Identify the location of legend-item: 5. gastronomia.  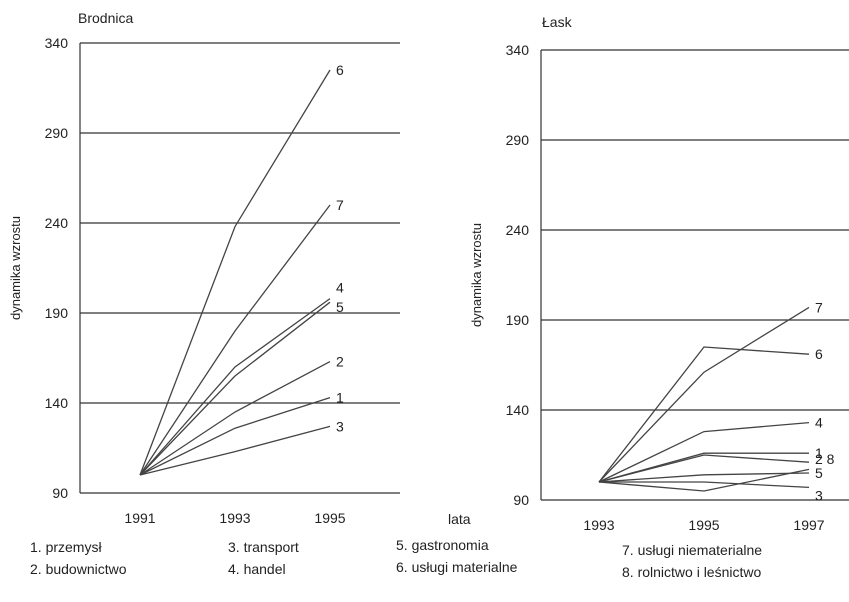
(442, 545).